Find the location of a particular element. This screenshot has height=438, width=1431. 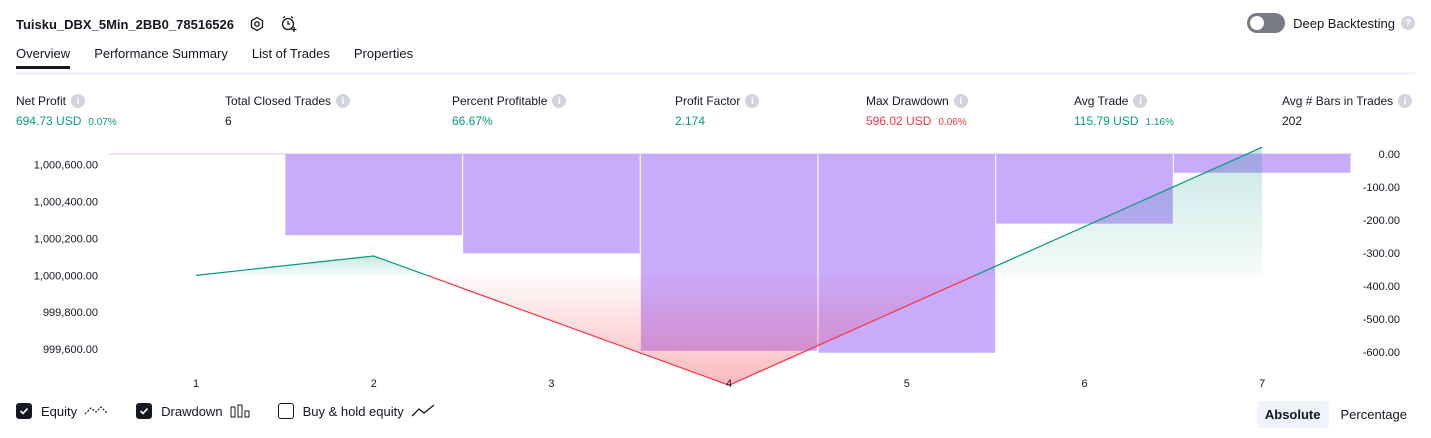

left-axis-tick: 999,800.00 is located at coordinates (70, 313).